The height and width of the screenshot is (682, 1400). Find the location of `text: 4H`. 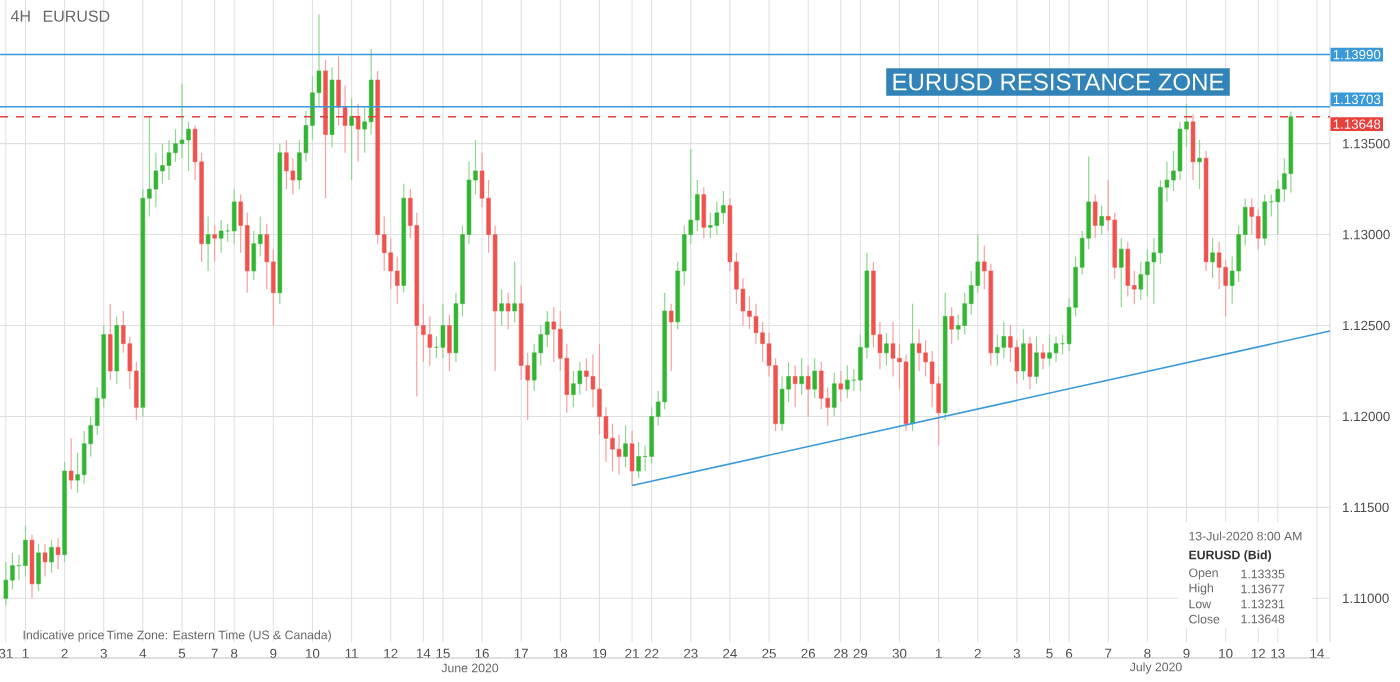

text: 4H is located at coordinates (20, 16).